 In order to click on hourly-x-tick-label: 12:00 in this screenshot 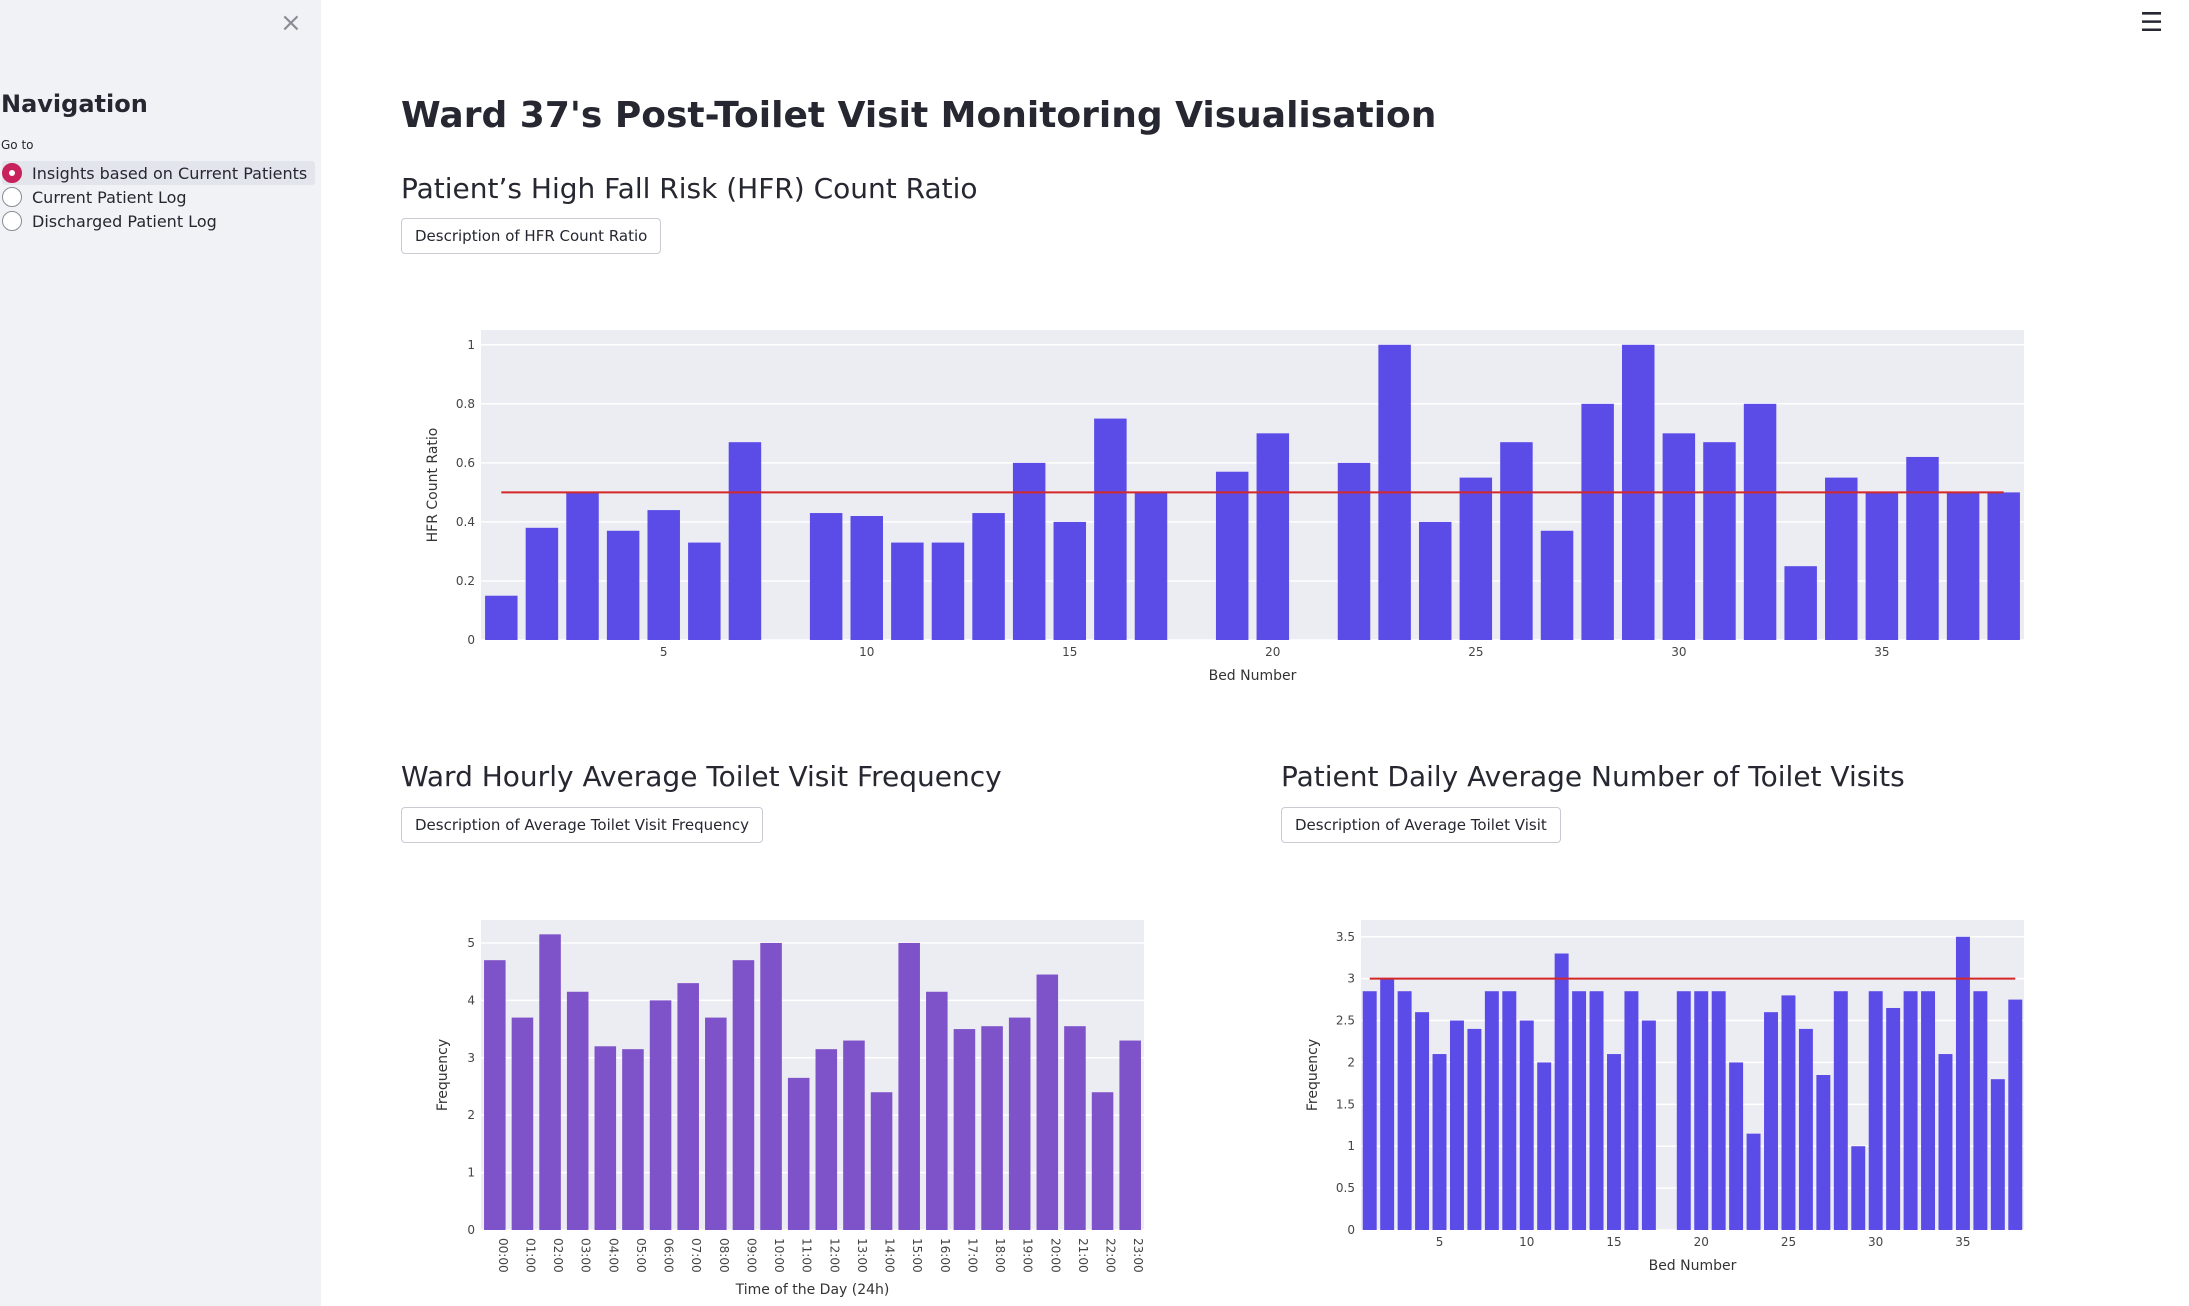, I will do `click(834, 1255)`.